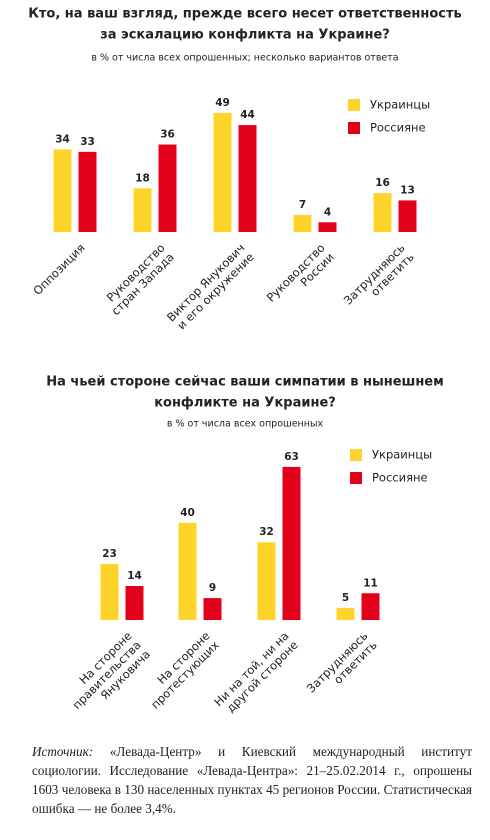  I want to click on value-label: 23, so click(109, 554).